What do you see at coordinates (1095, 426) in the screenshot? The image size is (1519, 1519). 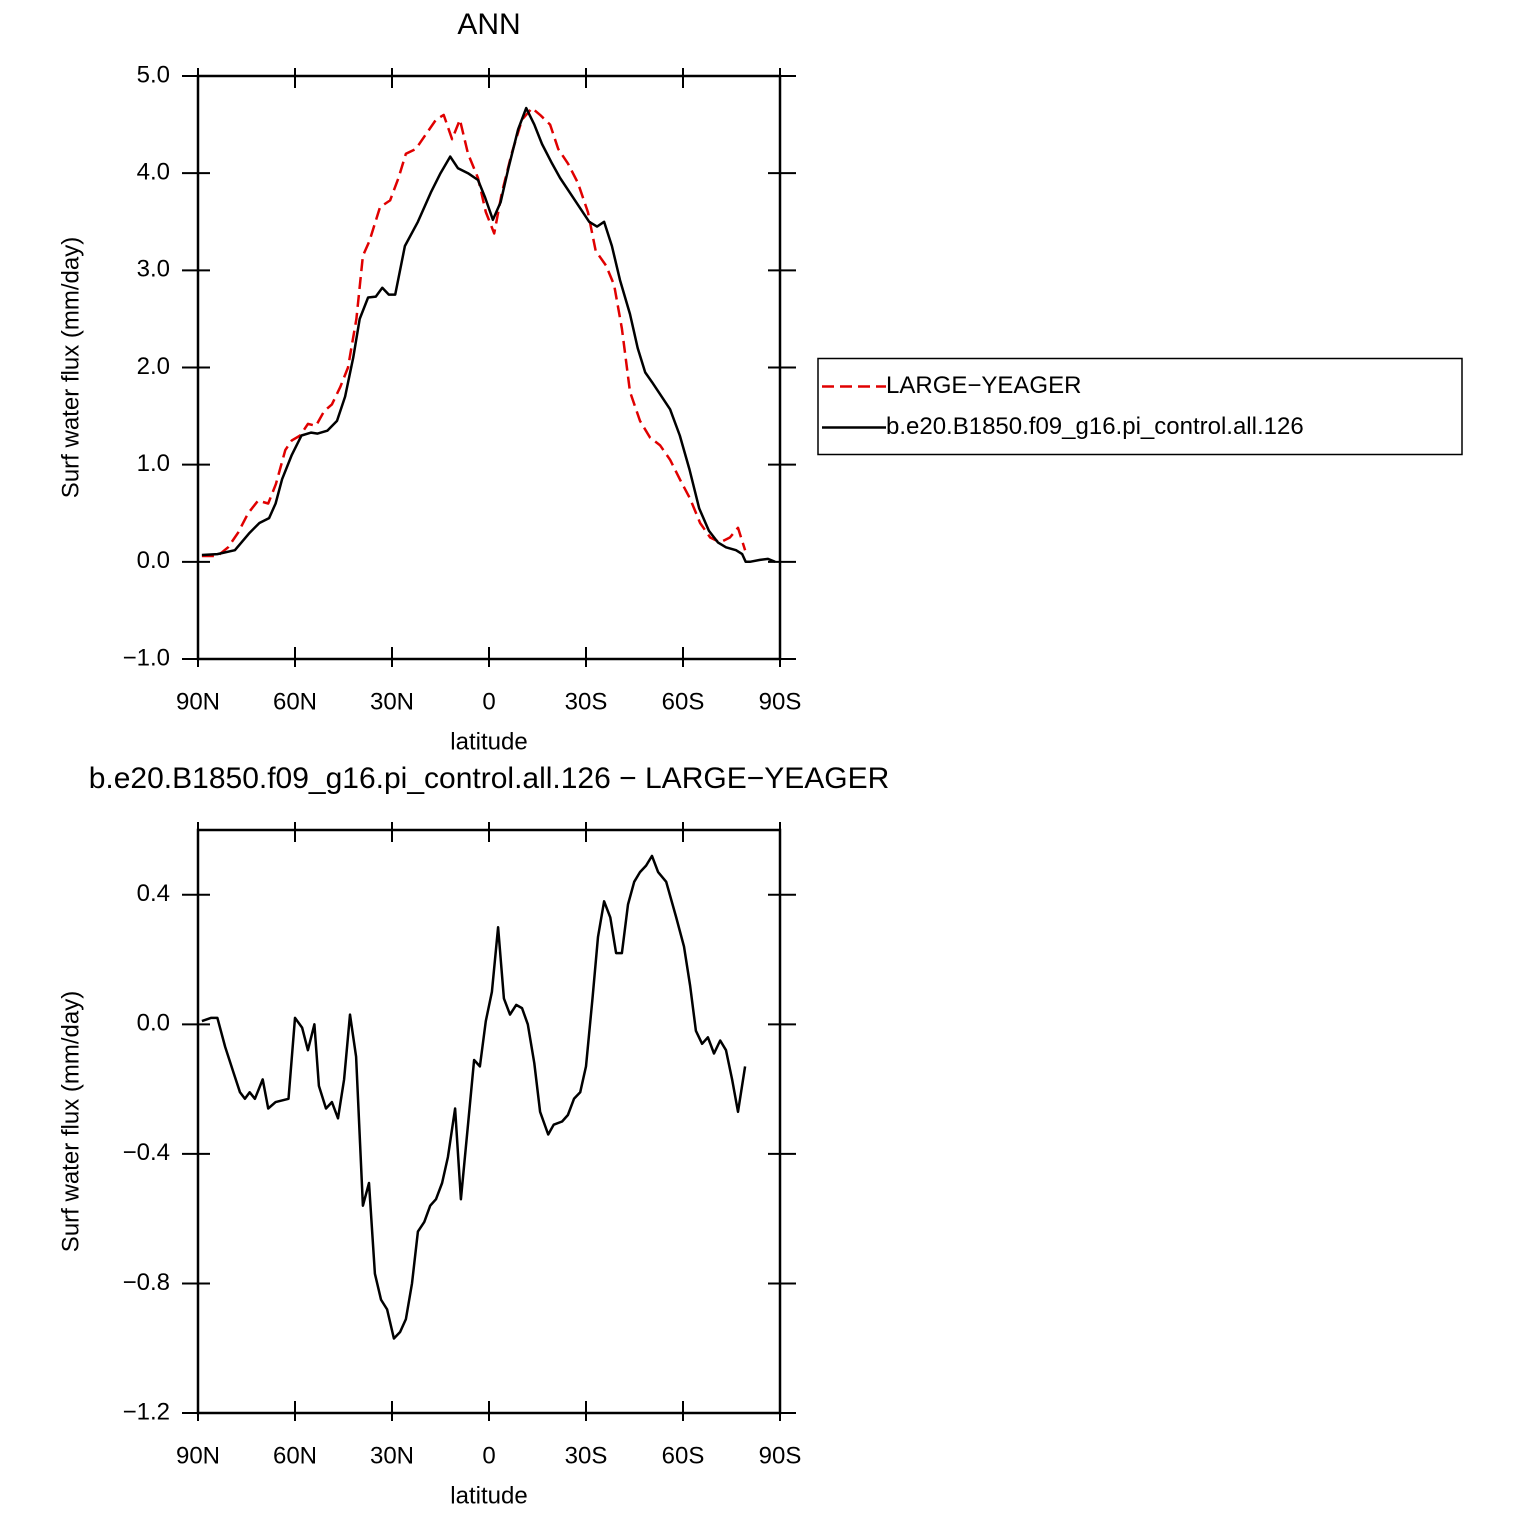 I see `legend-label: b.e20.B1850.f09_g16.pi_control.all.126` at bounding box center [1095, 426].